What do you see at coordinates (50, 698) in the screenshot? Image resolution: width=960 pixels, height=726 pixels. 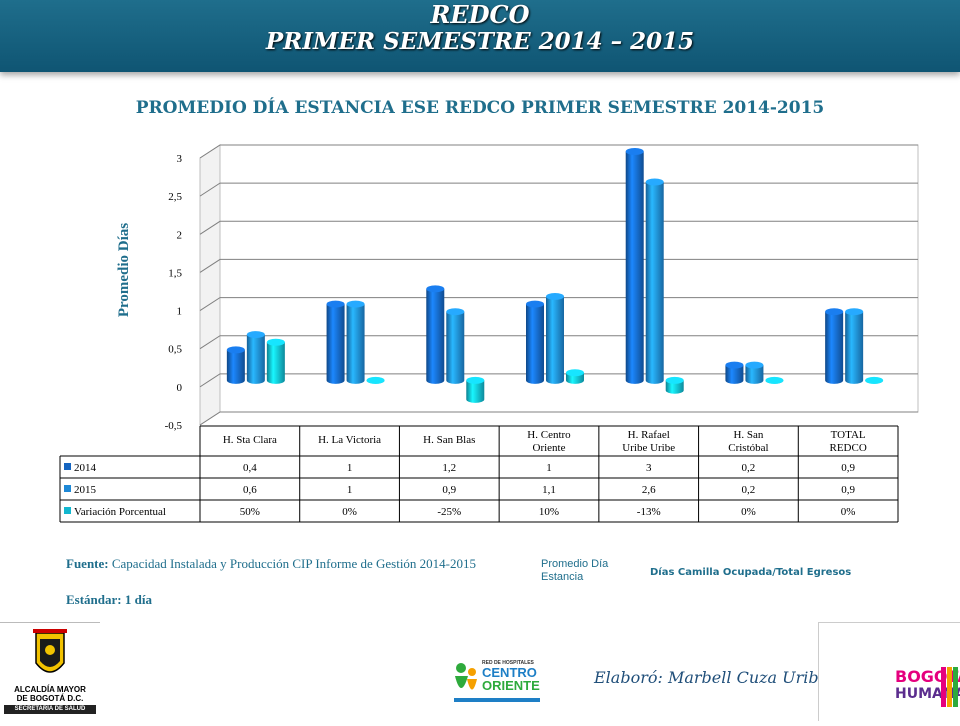 I see `alcaldia-line2: DE BOGOTÁ D.C.` at bounding box center [50, 698].